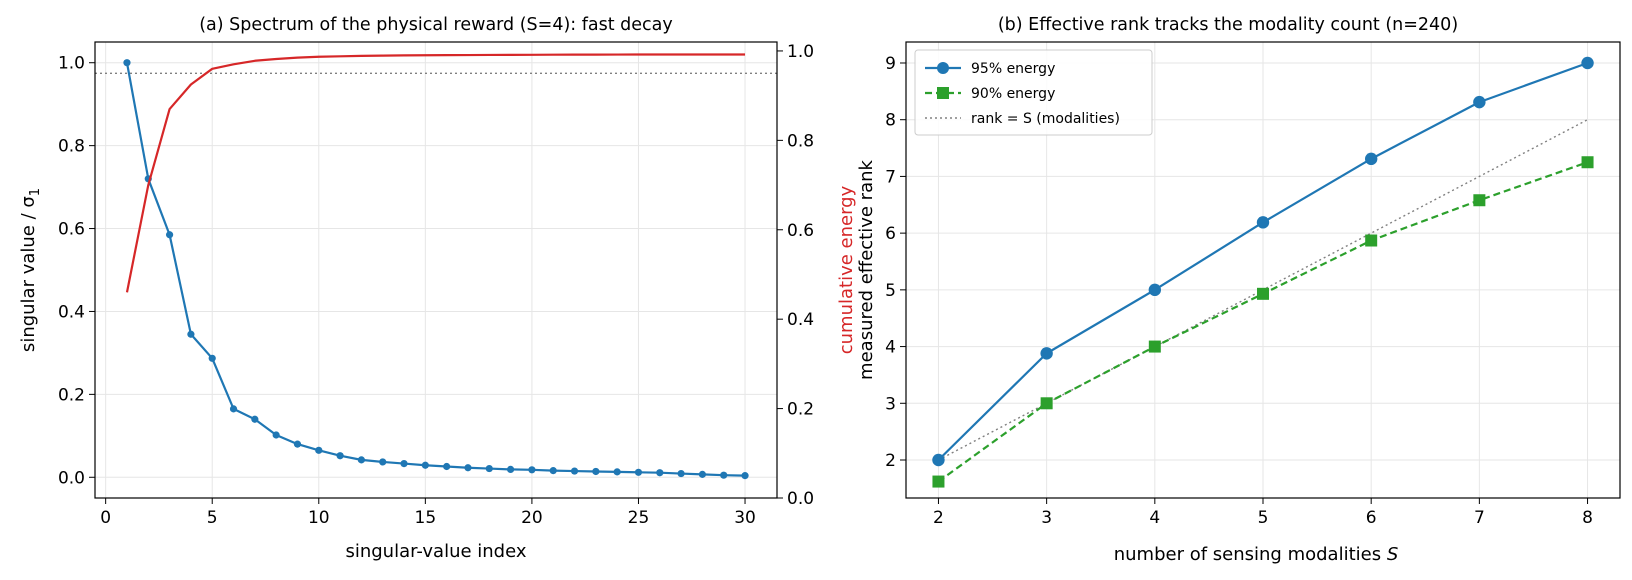 This screenshot has width=1632, height=580. What do you see at coordinates (1013, 69) in the screenshot?
I see `legend-label: 95% energy` at bounding box center [1013, 69].